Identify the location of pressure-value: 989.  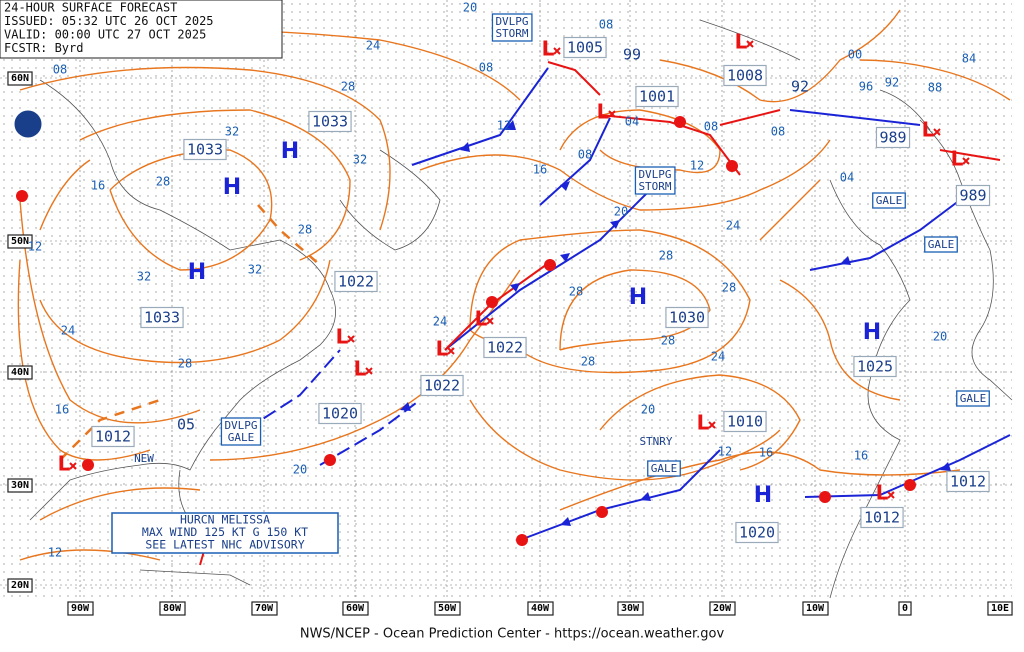
(892, 138).